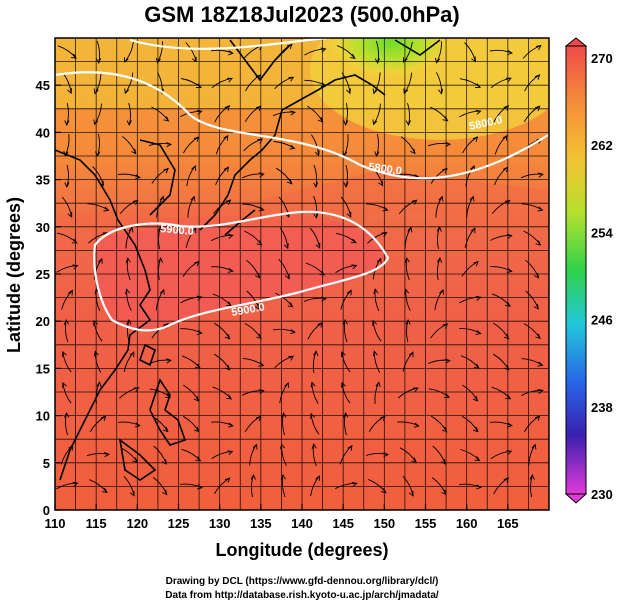 The height and width of the screenshot is (605, 619). I want to click on y-tick-label: 35, so click(43, 180).